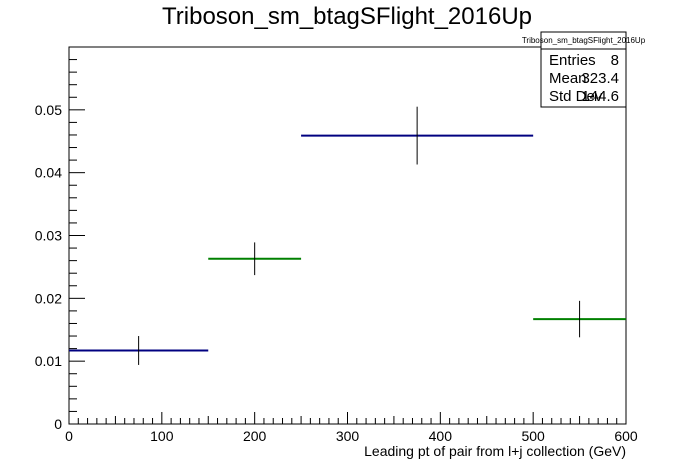  I want to click on y-tick-label: 0.02, so click(48, 298).